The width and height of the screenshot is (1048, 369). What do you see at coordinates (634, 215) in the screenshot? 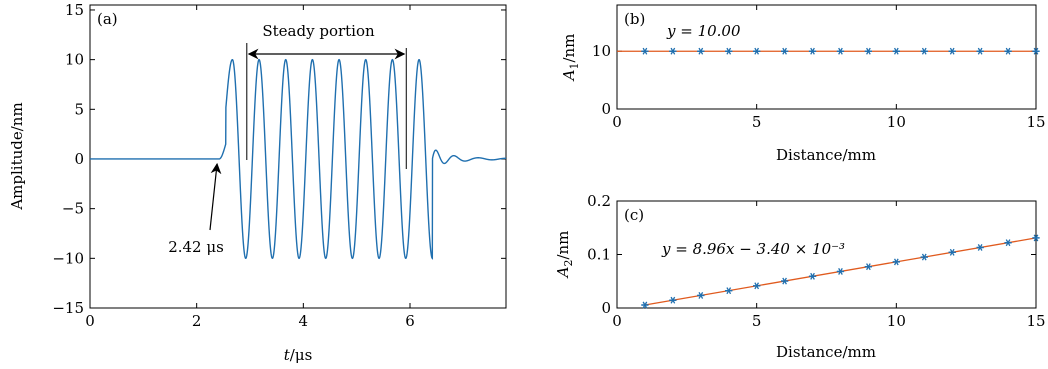
I see `panel-c-label: (c)` at bounding box center [634, 215].